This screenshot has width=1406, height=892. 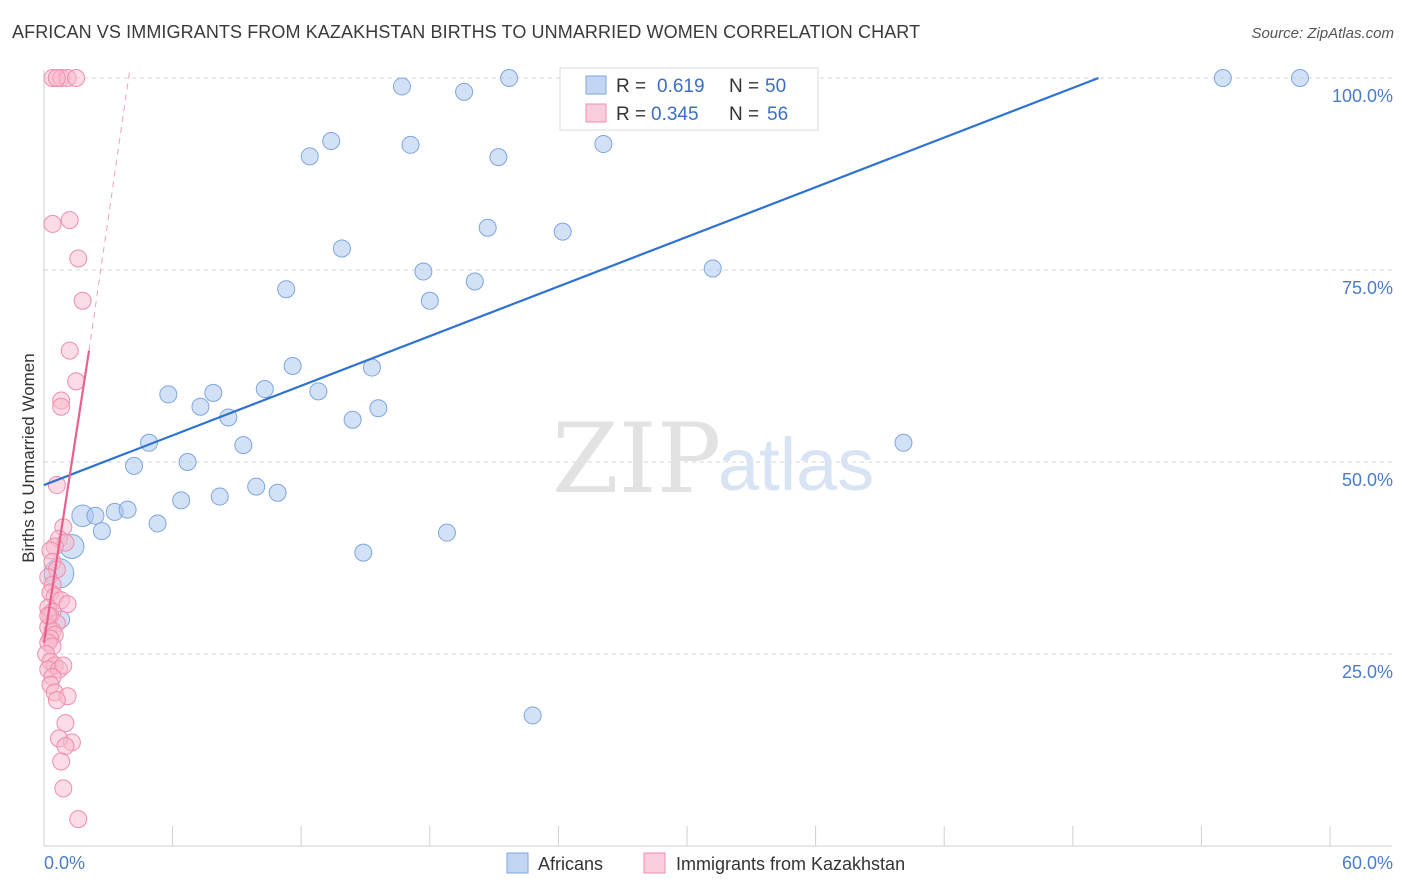 What do you see at coordinates (777, 114) in the screenshot?
I see `stats-n-value-kazakhstan: 56` at bounding box center [777, 114].